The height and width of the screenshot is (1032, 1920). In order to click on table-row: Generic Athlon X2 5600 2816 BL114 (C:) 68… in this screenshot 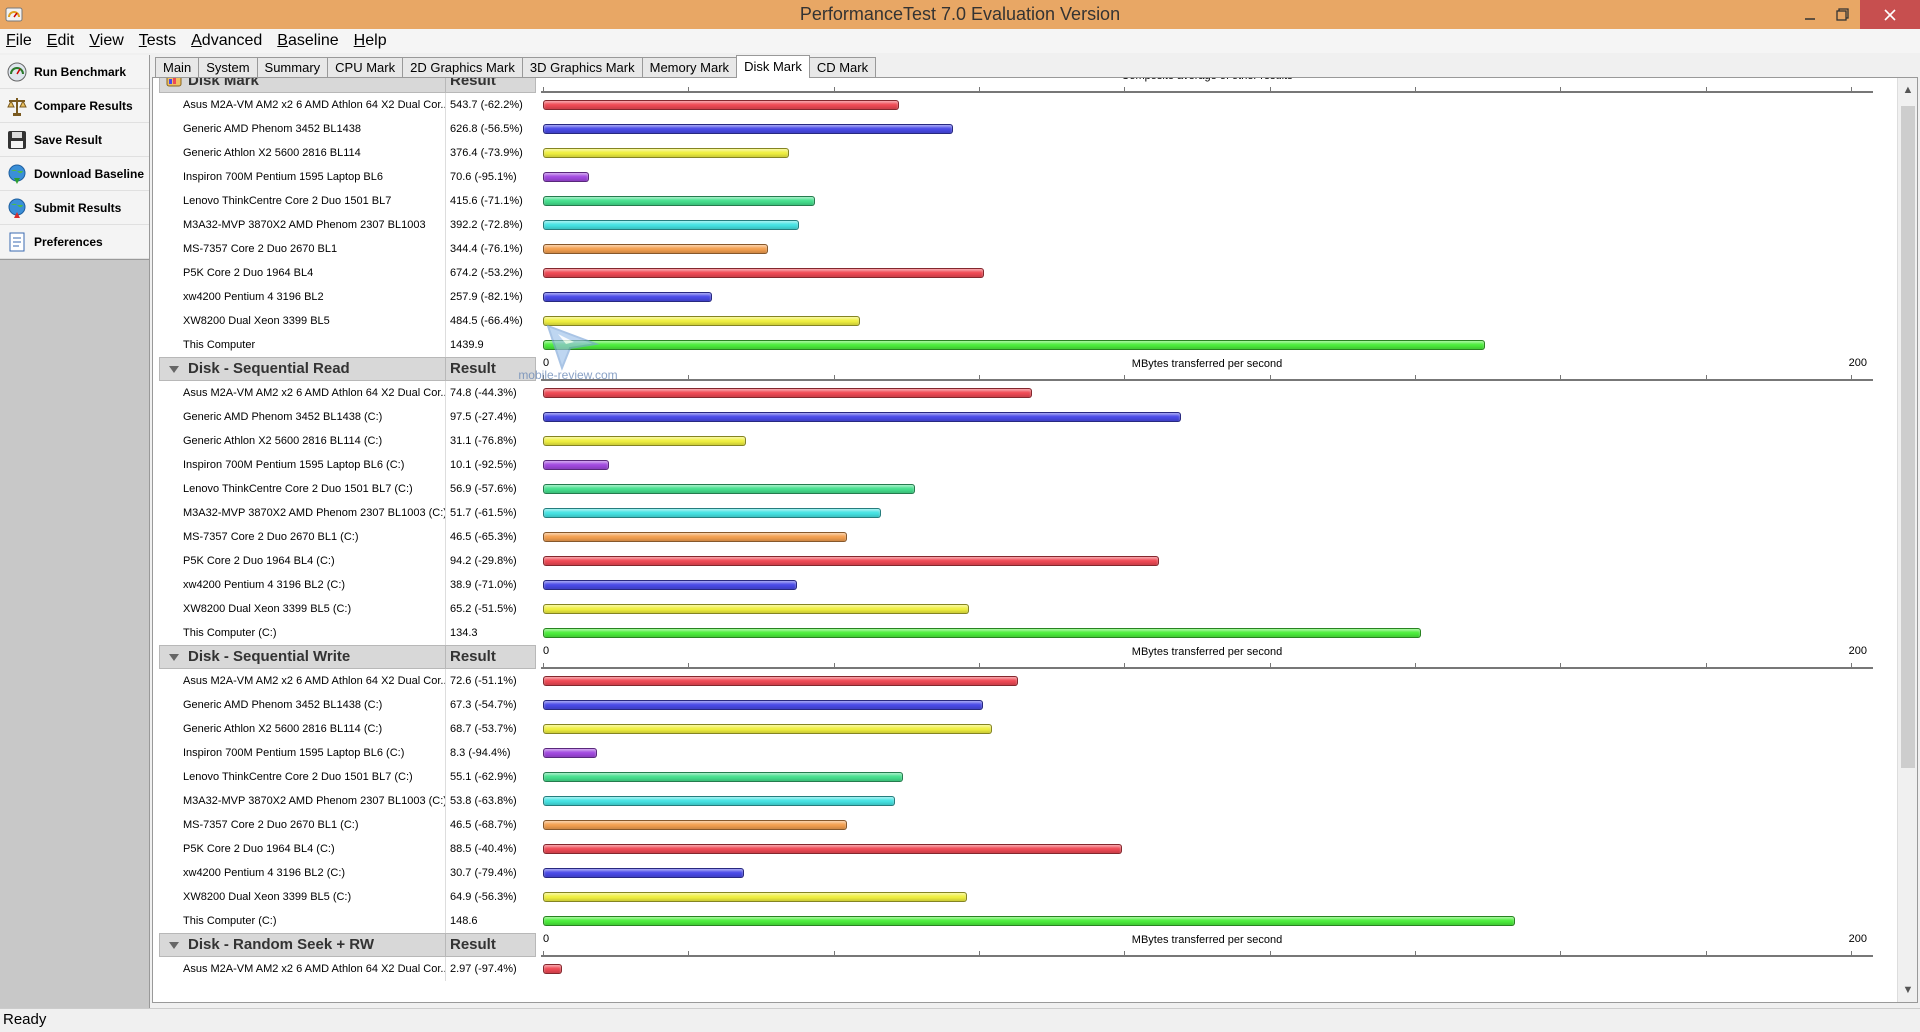, I will do `click(1038, 729)`.